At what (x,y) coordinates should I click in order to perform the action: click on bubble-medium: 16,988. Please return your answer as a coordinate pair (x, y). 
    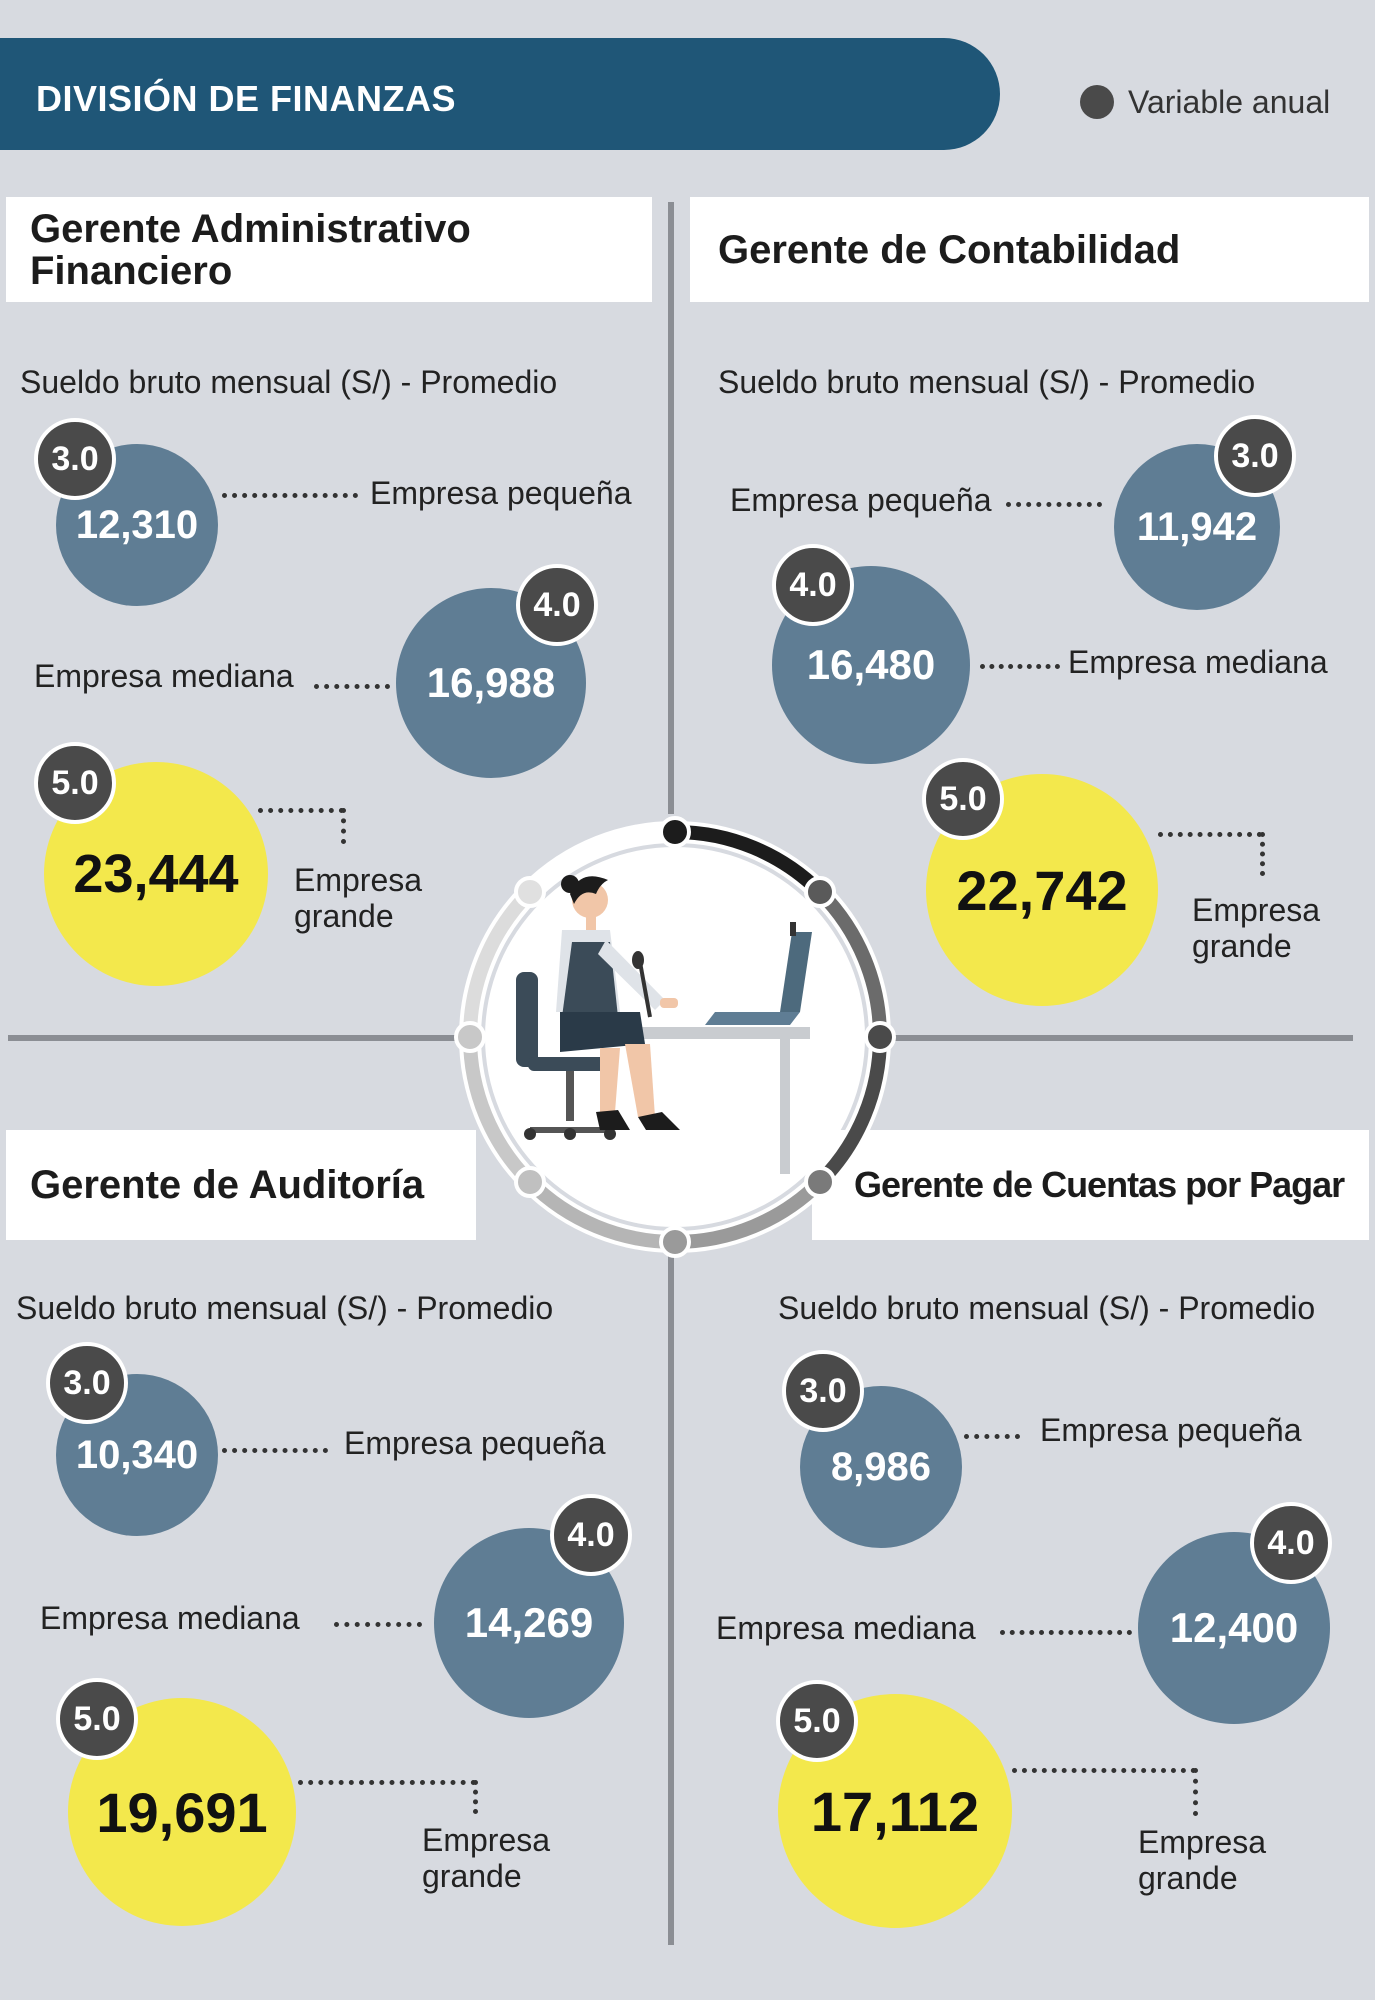
    Looking at the image, I should click on (491, 683).